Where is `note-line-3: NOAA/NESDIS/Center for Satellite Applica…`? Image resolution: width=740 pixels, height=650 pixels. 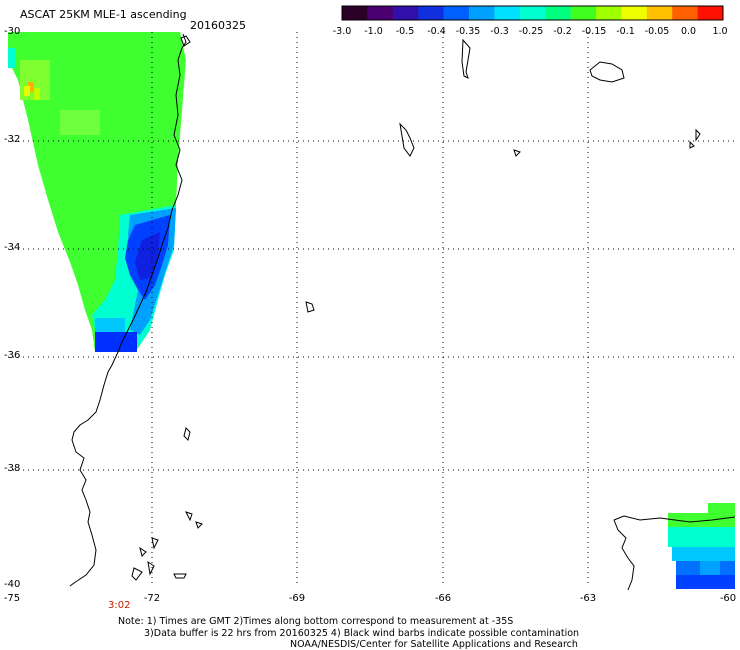 note-line-3: NOAA/NESDIS/Center for Satellite Applica… is located at coordinates (434, 644).